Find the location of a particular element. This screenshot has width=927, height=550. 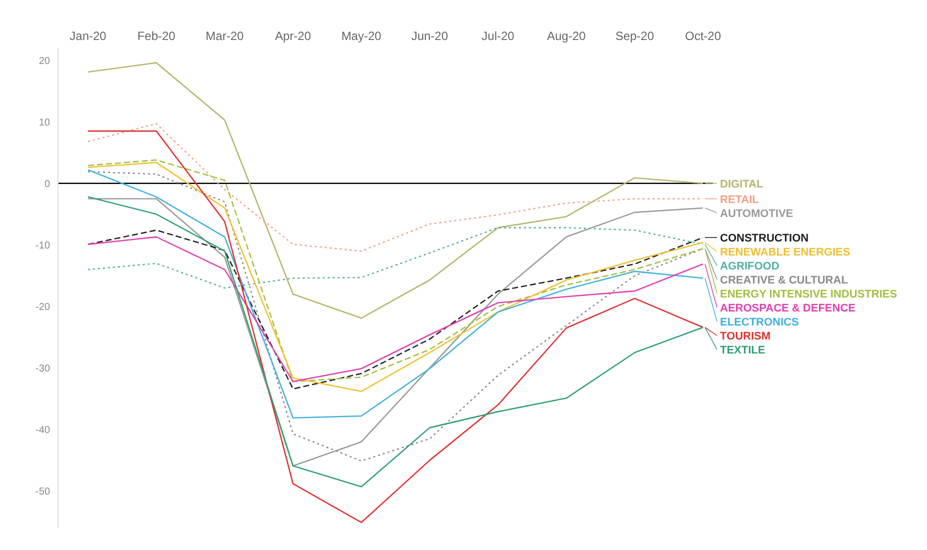

text: AGRIFOOD is located at coordinates (750, 266).